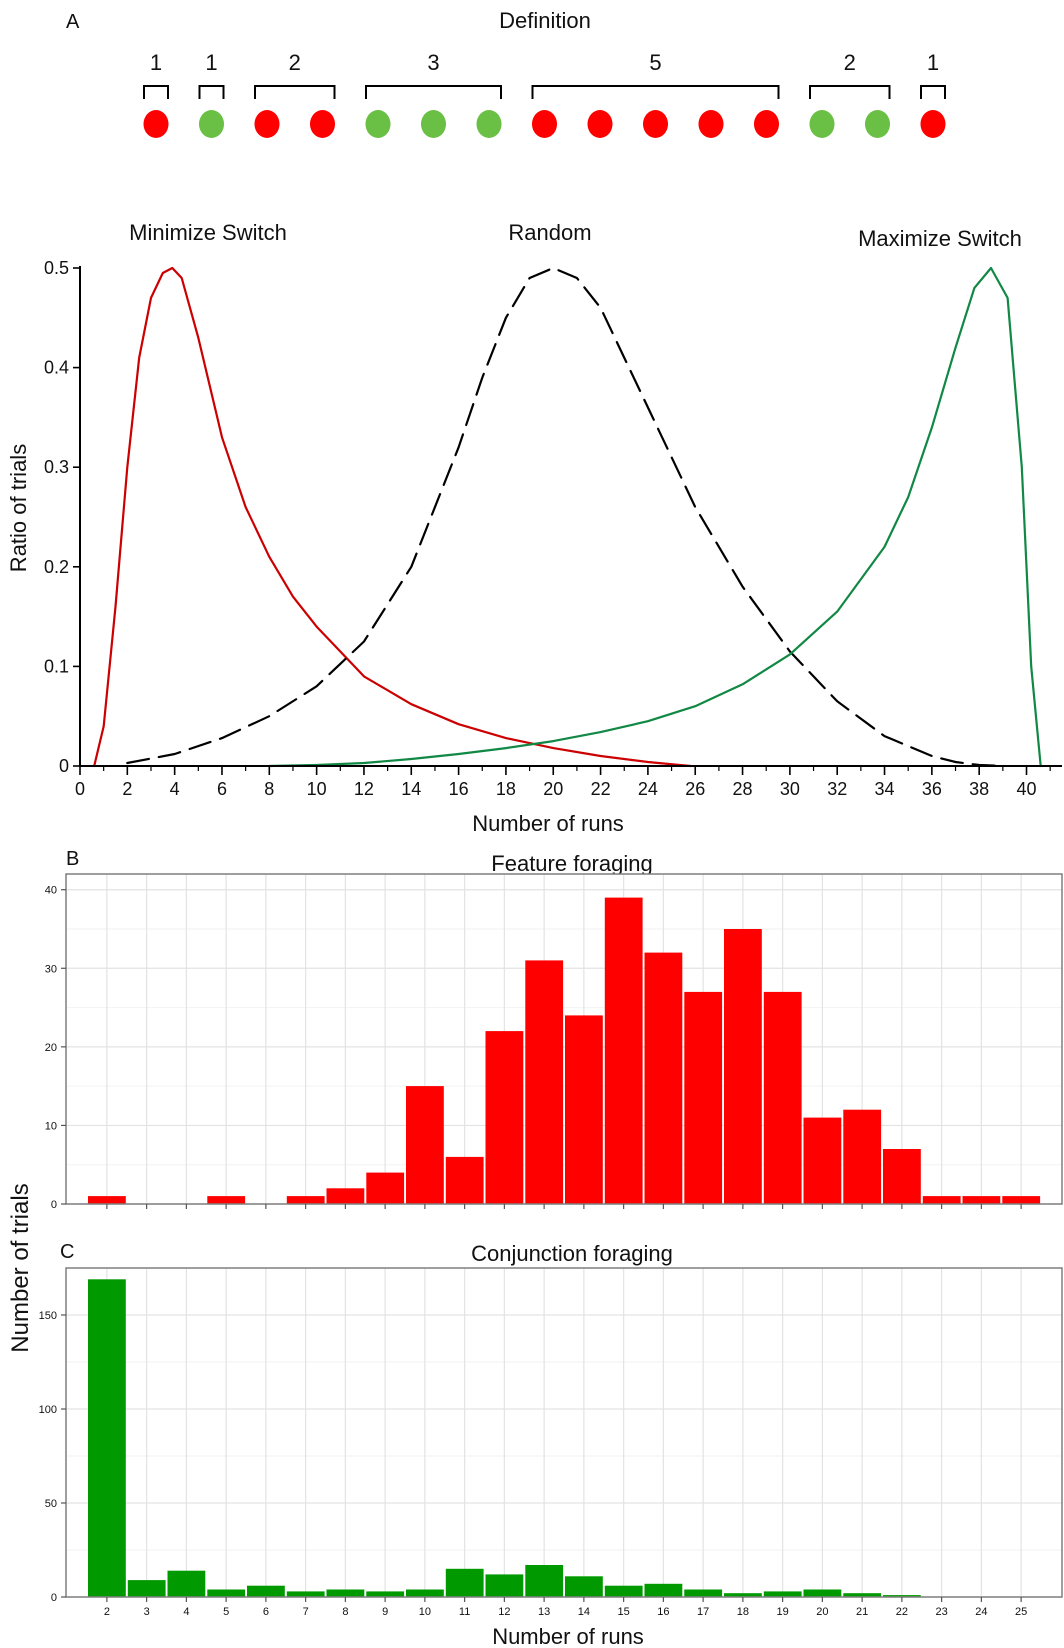 Image resolution: width=1064 pixels, height=1648 pixels. I want to click on x-tick-label: 5, so click(226, 1612).